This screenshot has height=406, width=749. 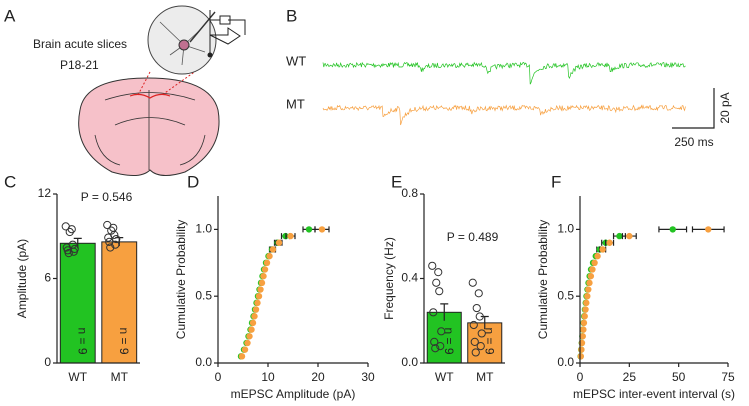 What do you see at coordinates (693, 142) in the screenshot?
I see `scale-x-label: 250 ms` at bounding box center [693, 142].